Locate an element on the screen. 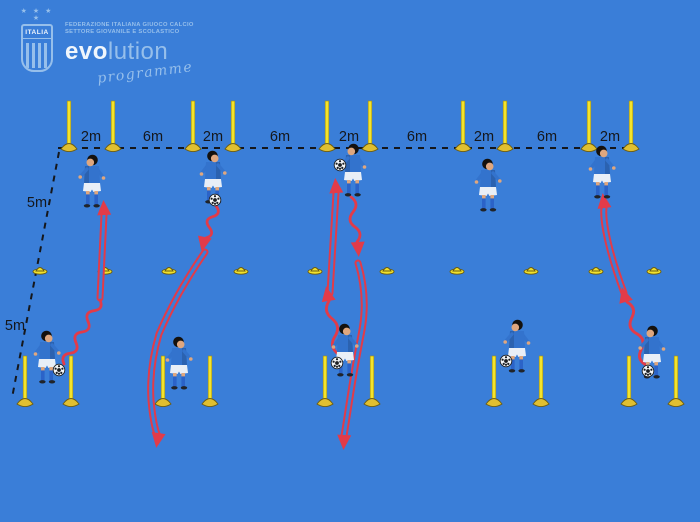 The image size is (700, 522). boundary-line-left is located at coordinates (35, 275).